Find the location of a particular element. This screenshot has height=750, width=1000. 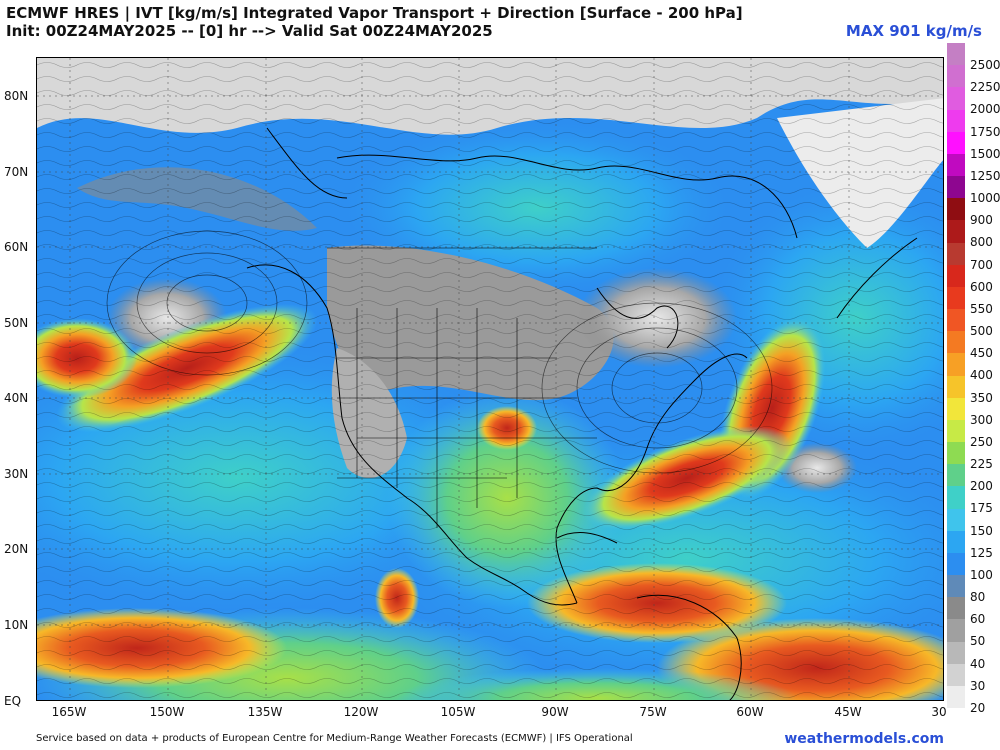

lat-label-50n: 50N is located at coordinates (16, 323).